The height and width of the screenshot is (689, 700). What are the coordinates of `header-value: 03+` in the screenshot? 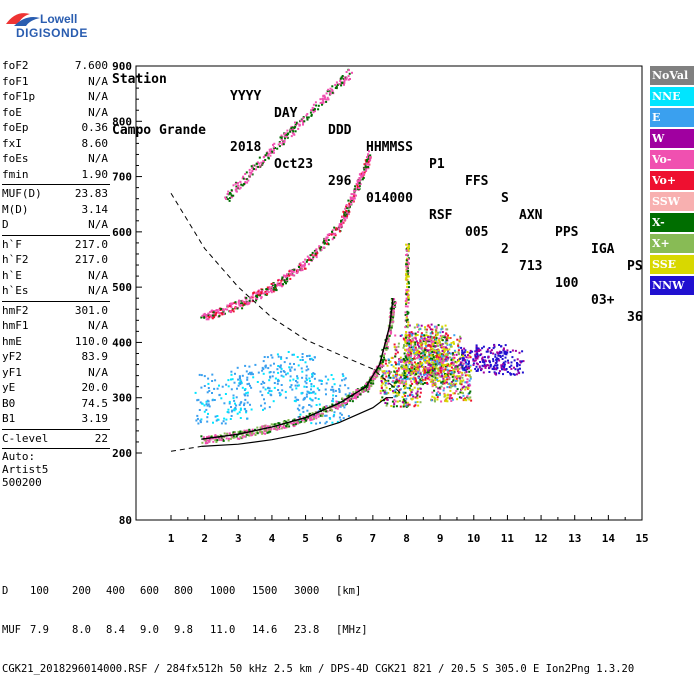 It's located at (603, 300).